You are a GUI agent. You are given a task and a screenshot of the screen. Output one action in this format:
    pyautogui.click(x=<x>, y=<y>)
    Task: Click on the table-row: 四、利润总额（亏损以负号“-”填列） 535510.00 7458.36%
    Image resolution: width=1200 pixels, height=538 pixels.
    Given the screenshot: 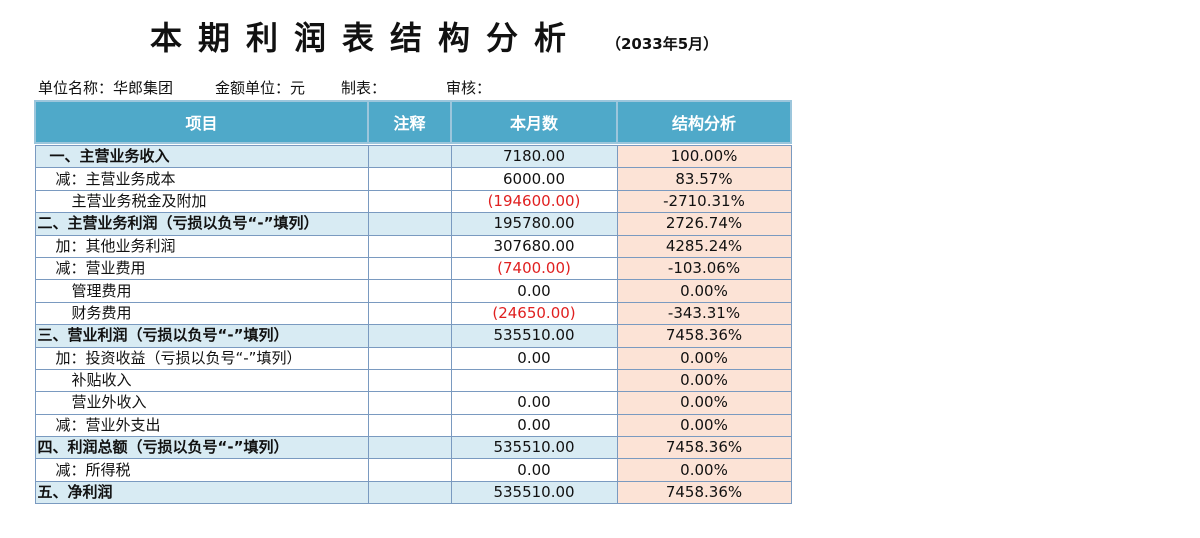 What is the action you would take?
    pyautogui.click(x=413, y=448)
    